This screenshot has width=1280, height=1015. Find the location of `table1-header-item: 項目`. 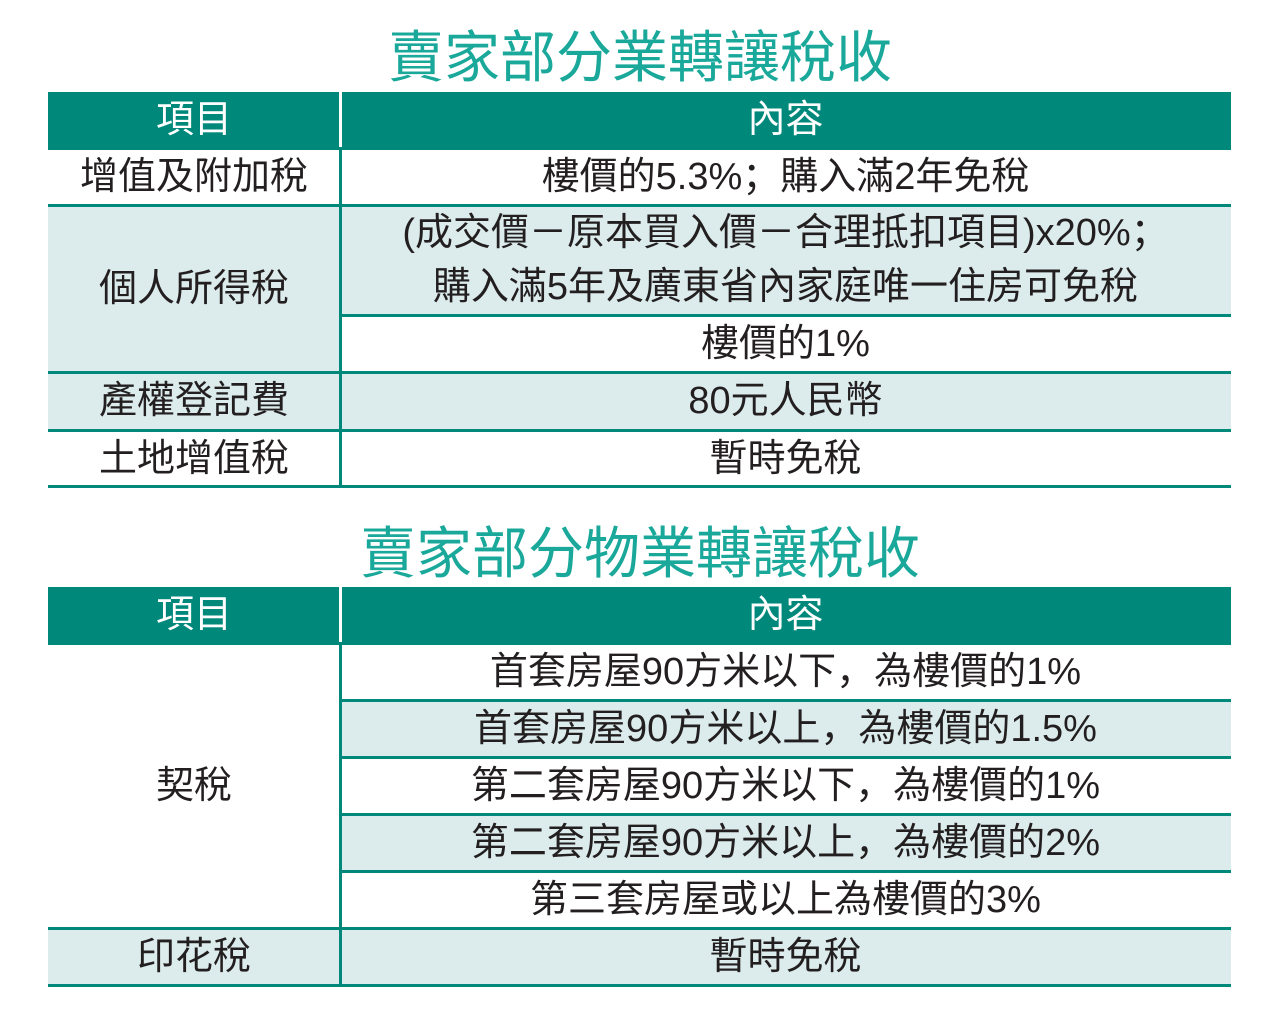

table1-header-item: 項目 is located at coordinates (194, 120).